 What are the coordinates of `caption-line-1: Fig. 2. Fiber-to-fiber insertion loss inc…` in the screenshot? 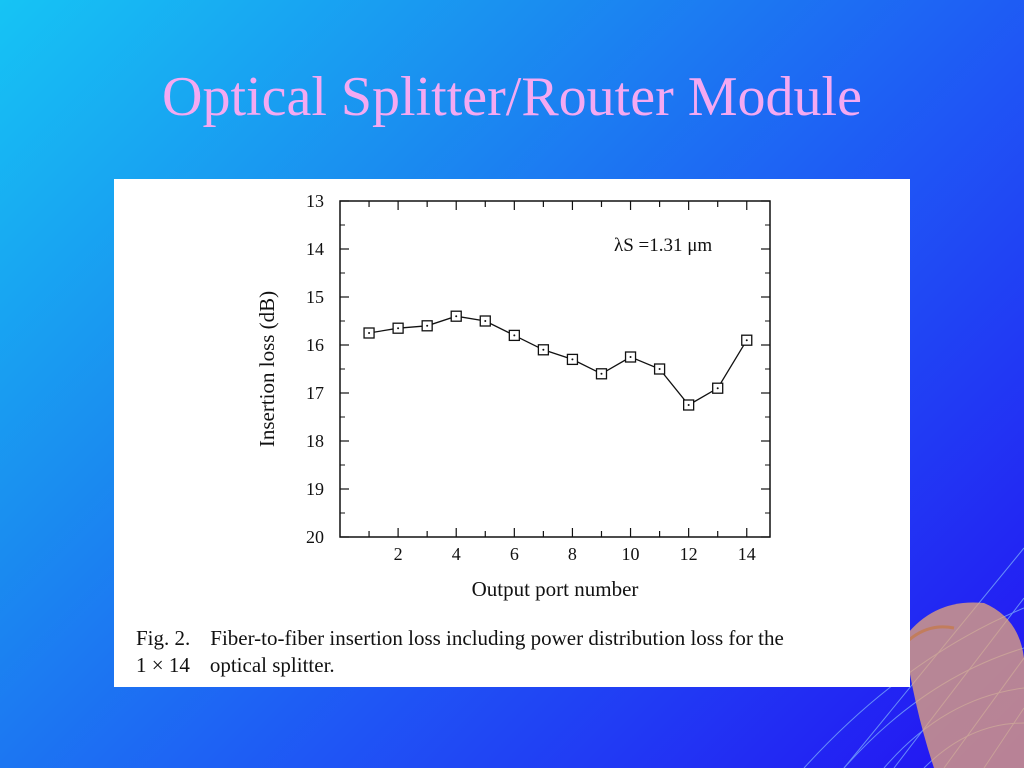 It's located at (516, 638).